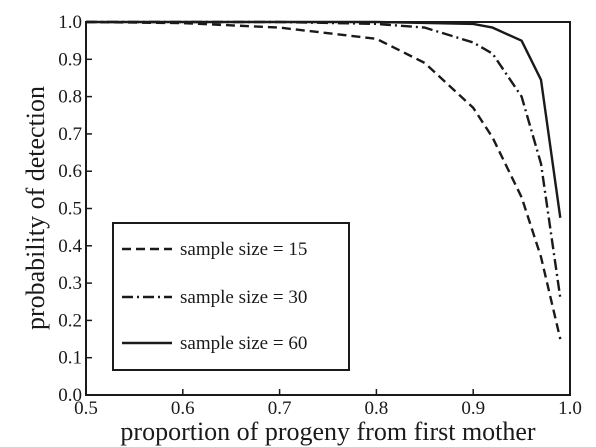  Describe the element at coordinates (70, 246) in the screenshot. I see `y-tick-label: 0.4` at that location.